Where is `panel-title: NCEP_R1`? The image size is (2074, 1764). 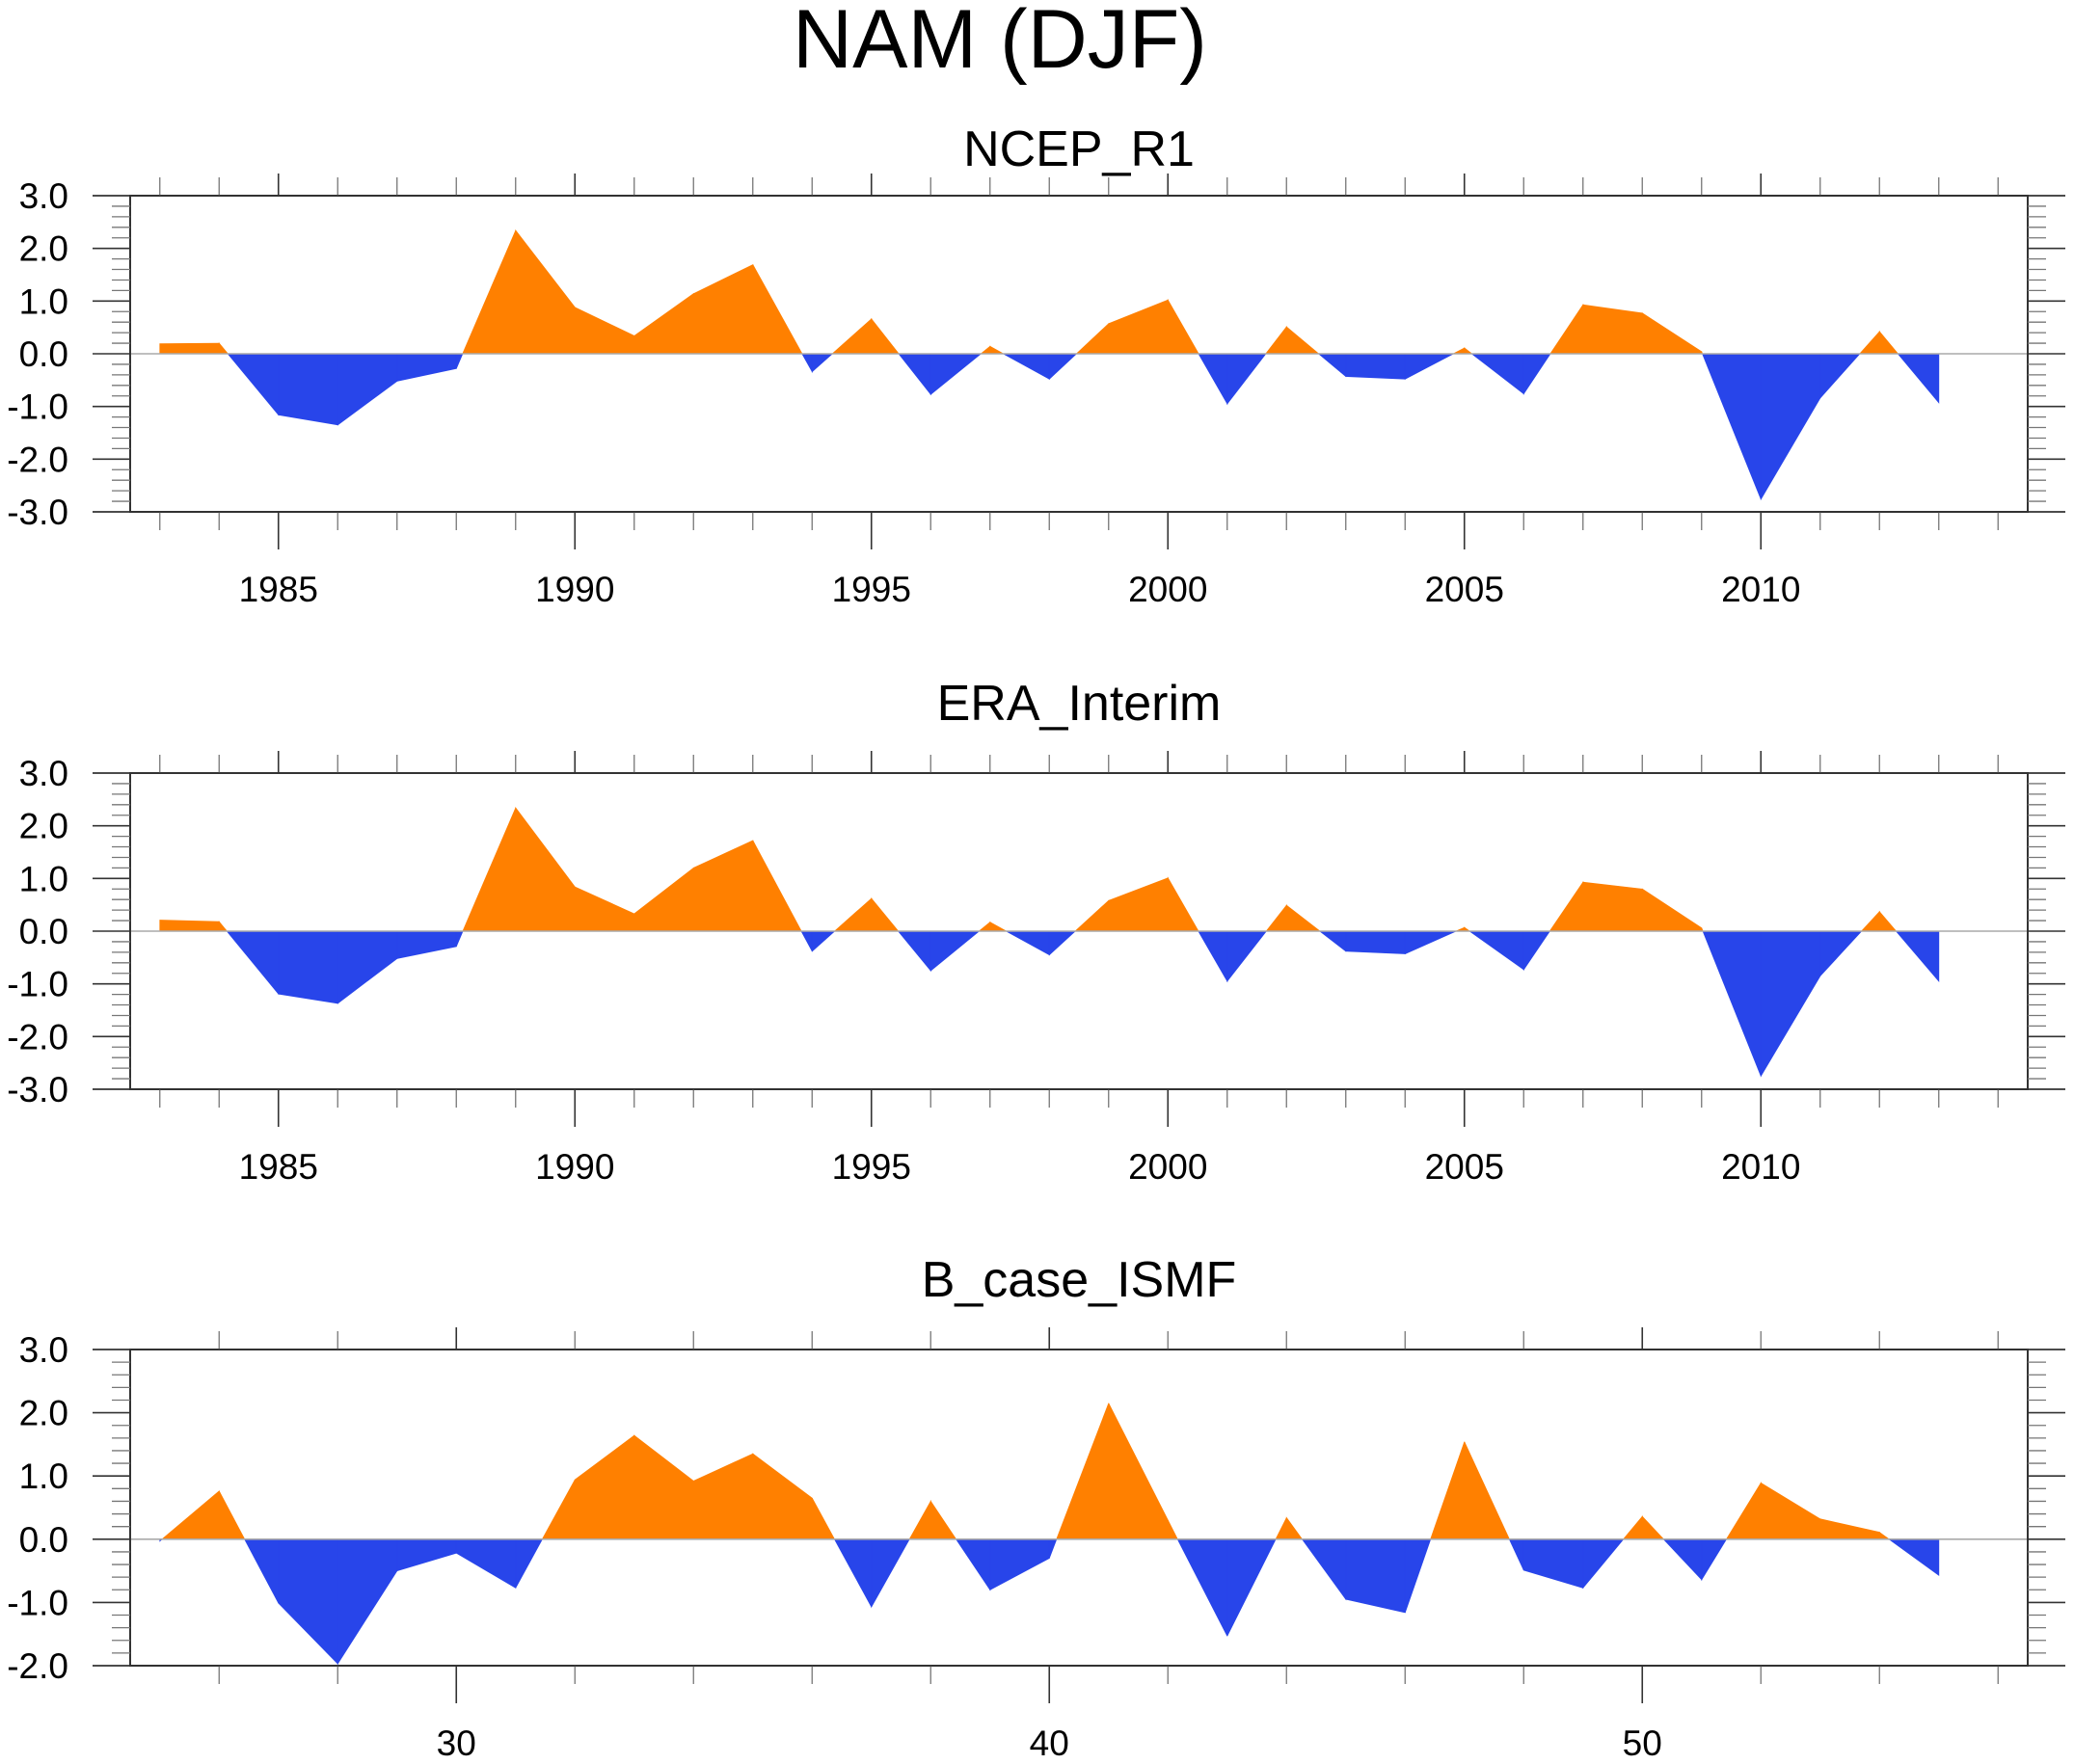 panel-title: NCEP_R1 is located at coordinates (1079, 149).